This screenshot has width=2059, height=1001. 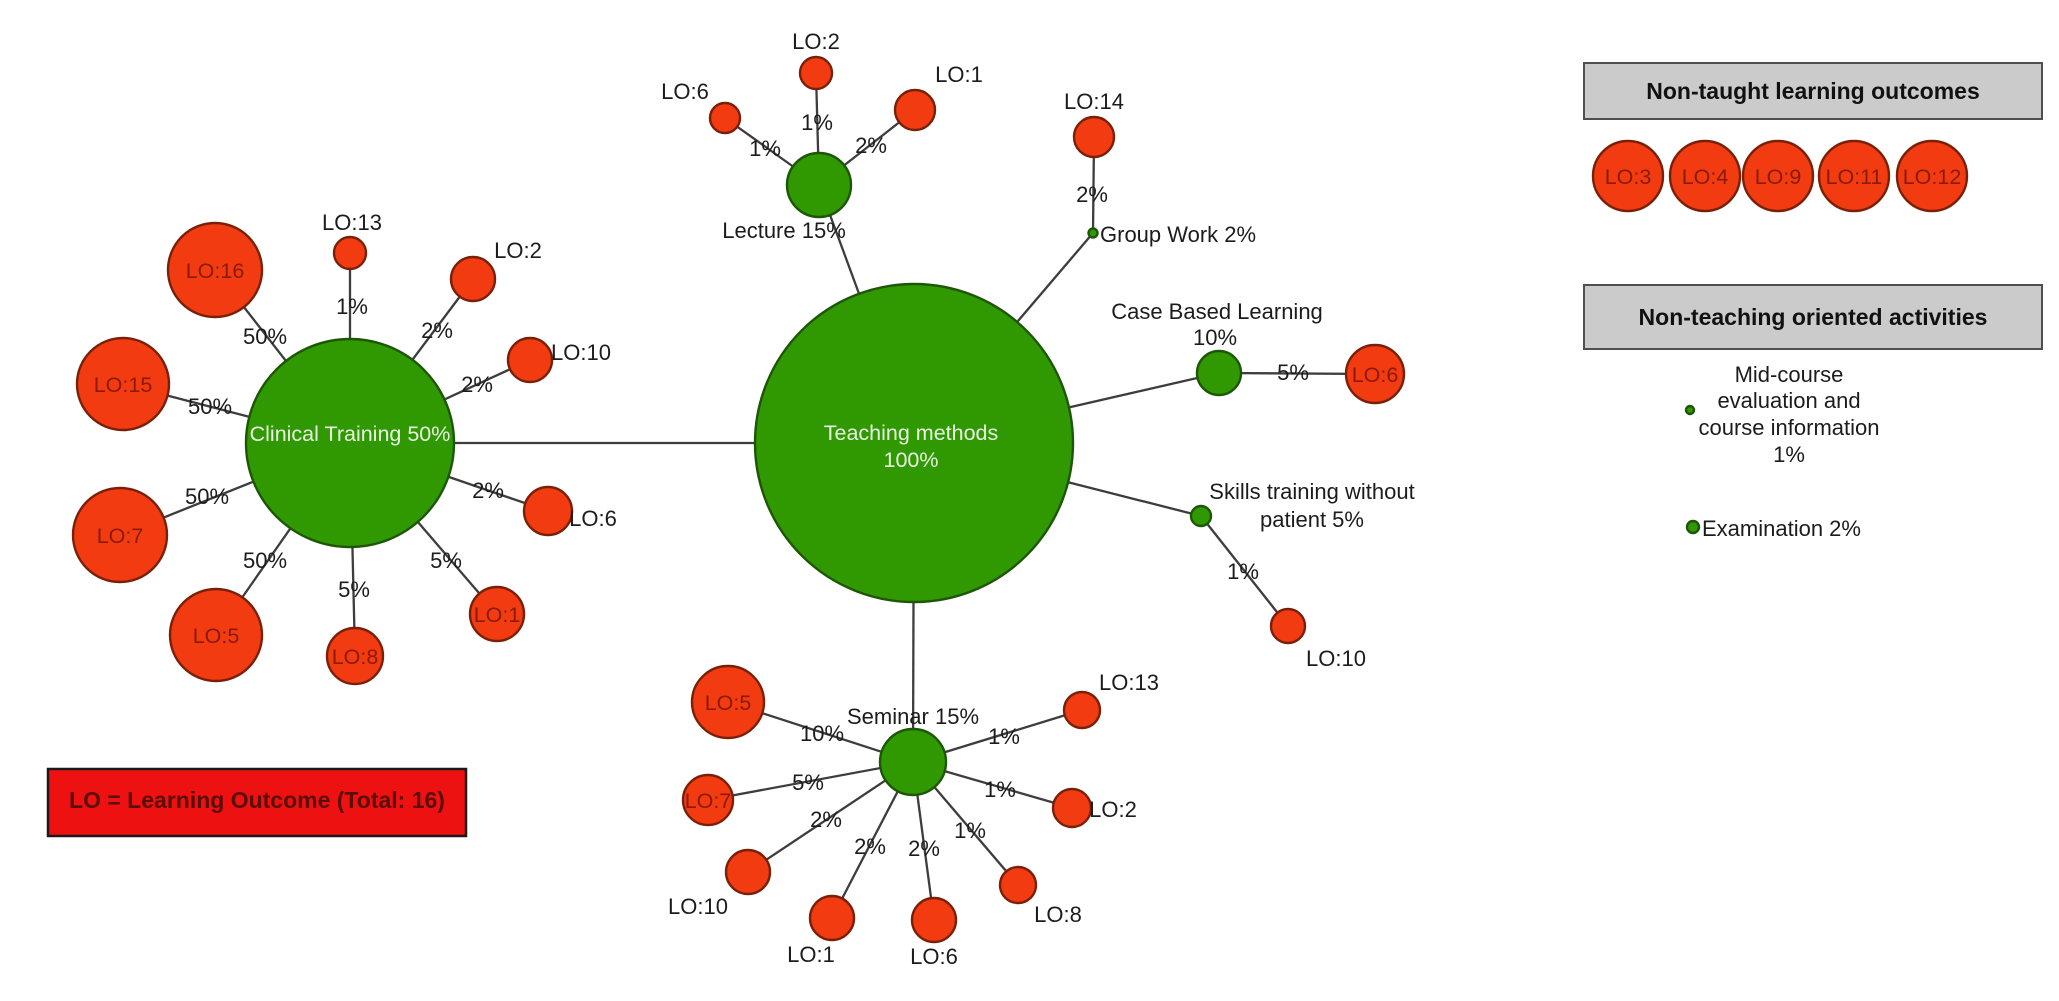 What do you see at coordinates (1781, 528) in the screenshot?
I see `svg-text: Examination 2%` at bounding box center [1781, 528].